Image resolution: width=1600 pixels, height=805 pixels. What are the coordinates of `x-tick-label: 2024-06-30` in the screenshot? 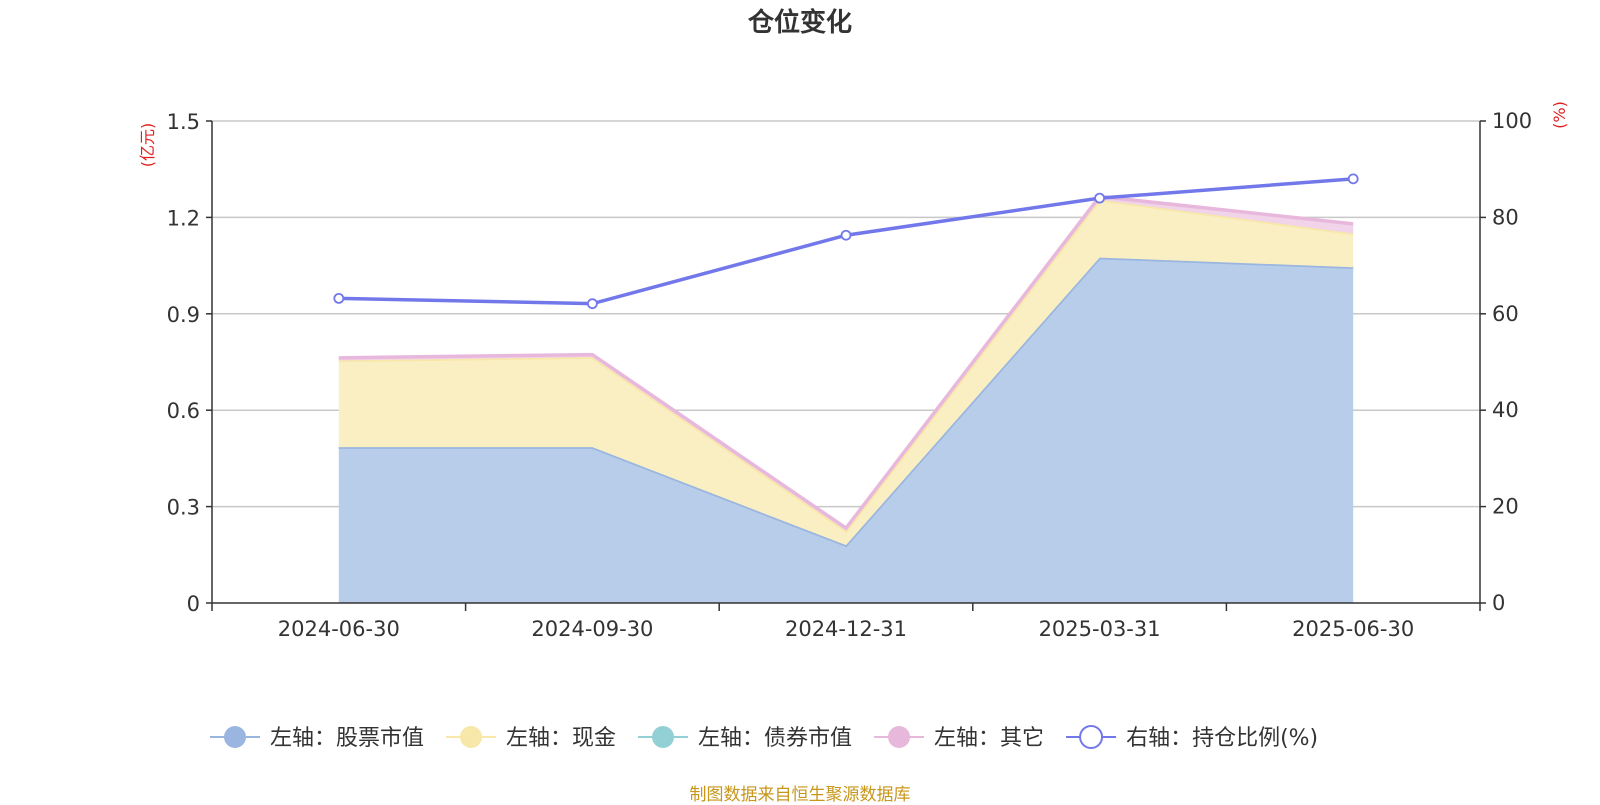 It's located at (339, 629).